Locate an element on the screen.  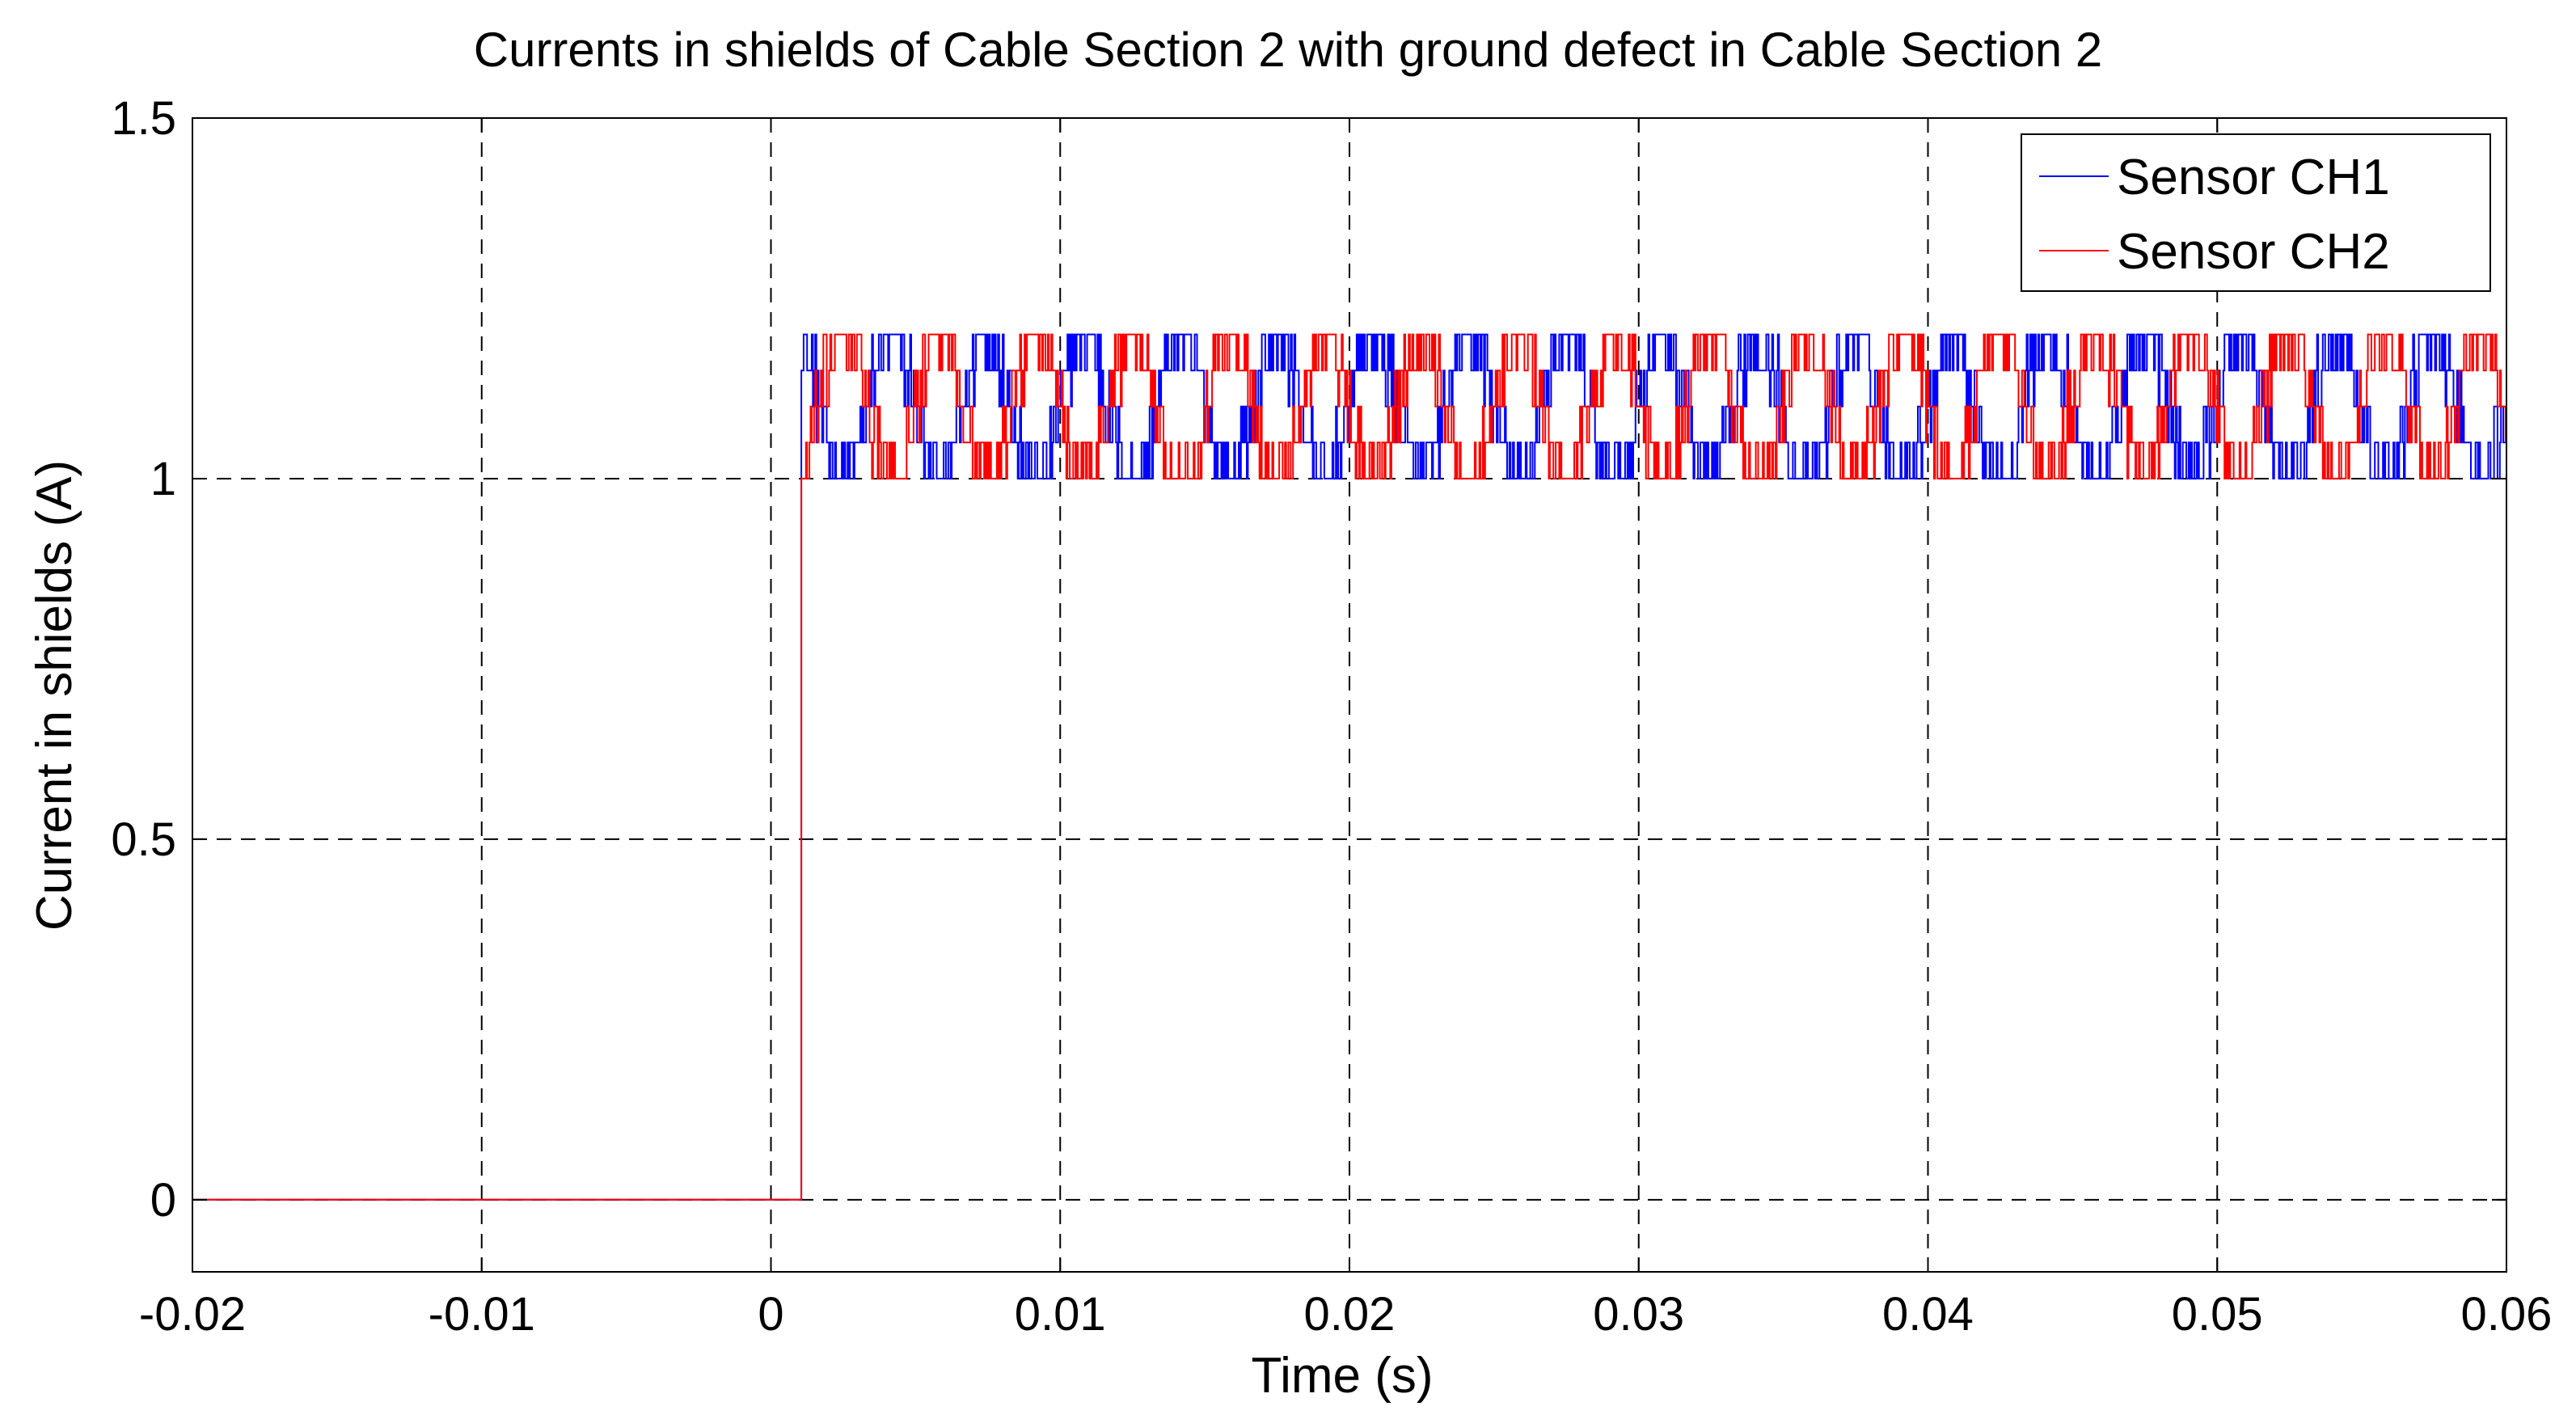
x-tick-label: -0.02 is located at coordinates (192, 1314).